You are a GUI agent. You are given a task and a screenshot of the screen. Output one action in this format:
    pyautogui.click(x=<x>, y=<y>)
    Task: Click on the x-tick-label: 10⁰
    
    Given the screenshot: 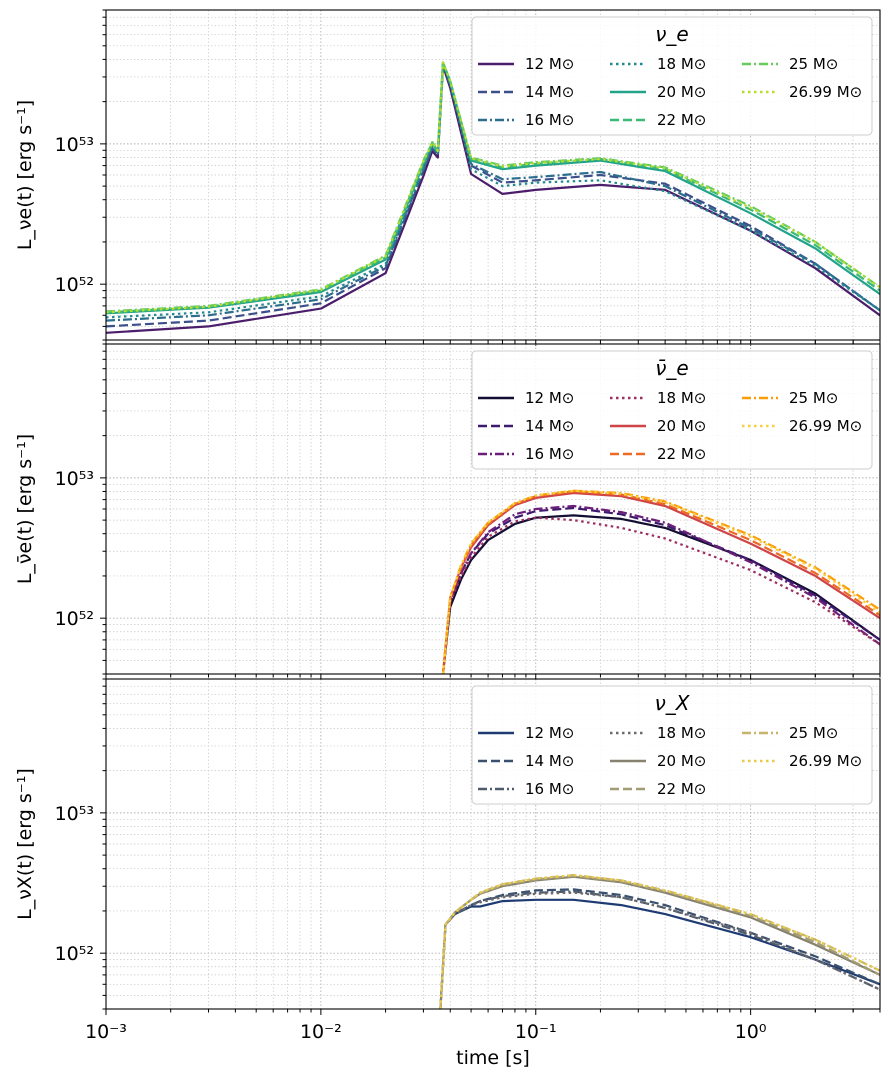 What is the action you would take?
    pyautogui.click(x=751, y=1032)
    